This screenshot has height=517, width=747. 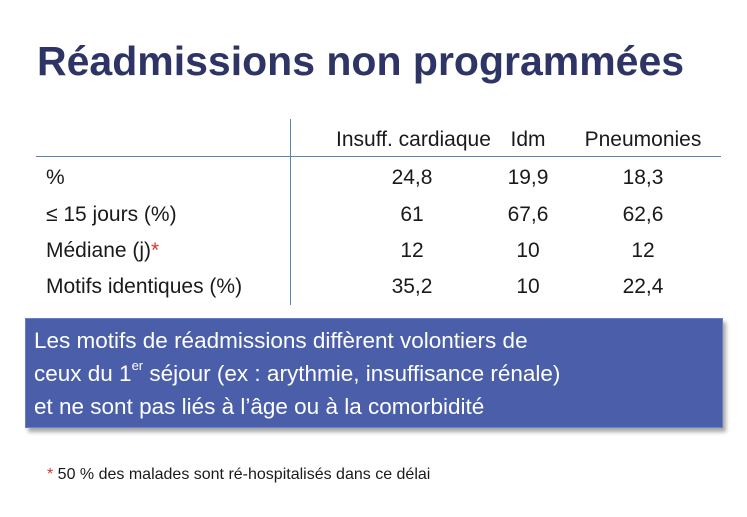 What do you see at coordinates (528, 214) in the screenshot?
I see `table-cell: 67,6` at bounding box center [528, 214].